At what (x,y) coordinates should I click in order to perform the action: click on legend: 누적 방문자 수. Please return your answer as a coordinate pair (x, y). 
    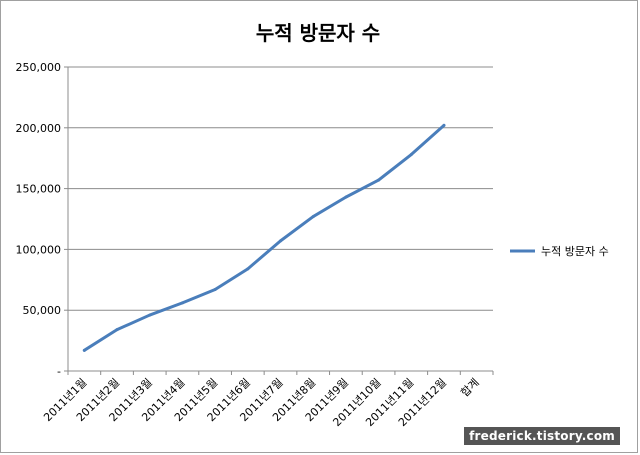
    Looking at the image, I should click on (559, 251).